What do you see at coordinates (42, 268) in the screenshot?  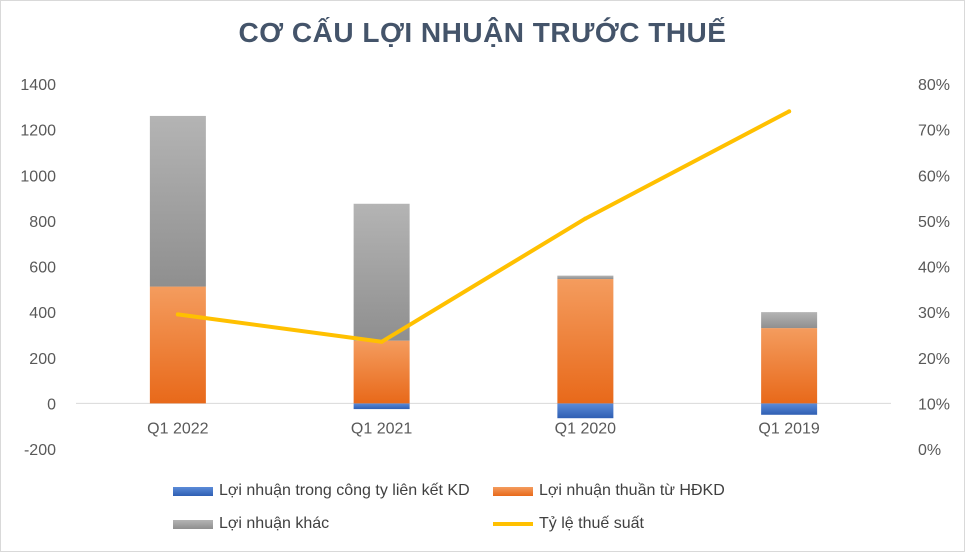 I see `left-axis-tick-label: 600` at bounding box center [42, 268].